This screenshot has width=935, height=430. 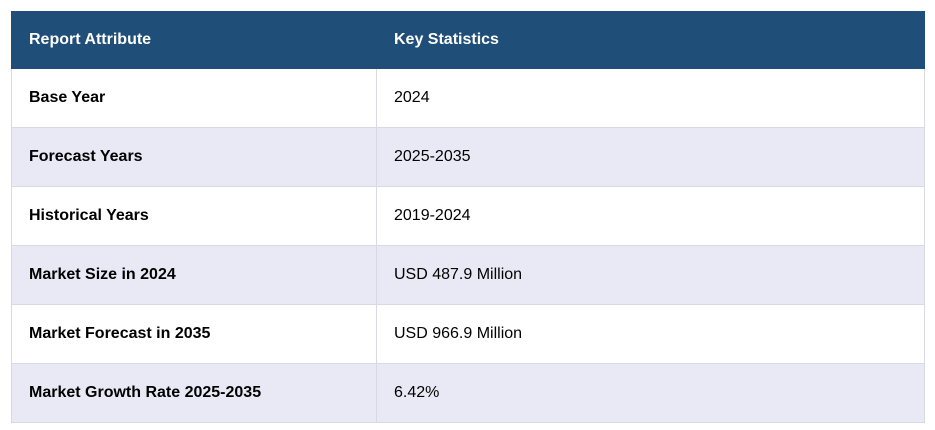 What do you see at coordinates (194, 40) in the screenshot?
I see `header-cell: Report Attribute` at bounding box center [194, 40].